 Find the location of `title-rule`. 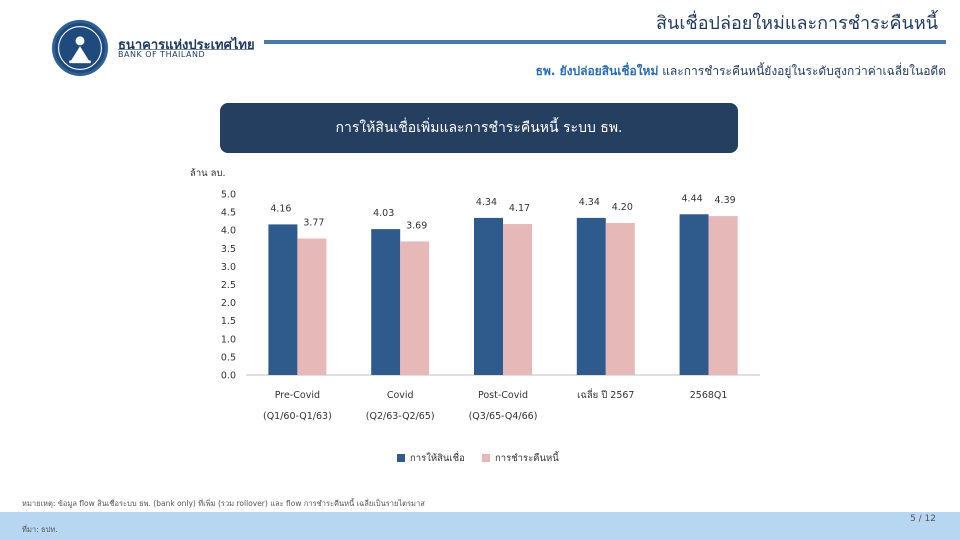

title-rule is located at coordinates (605, 42).